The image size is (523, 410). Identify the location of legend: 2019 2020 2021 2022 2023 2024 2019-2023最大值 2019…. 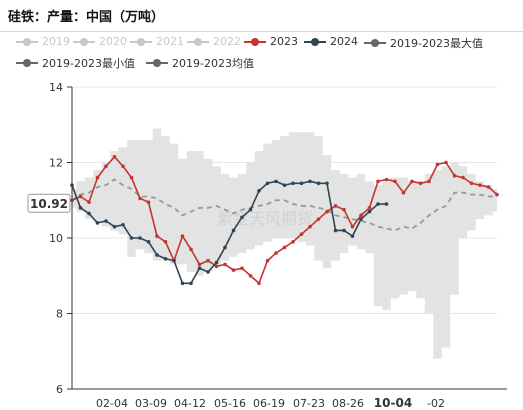
(261, 53).